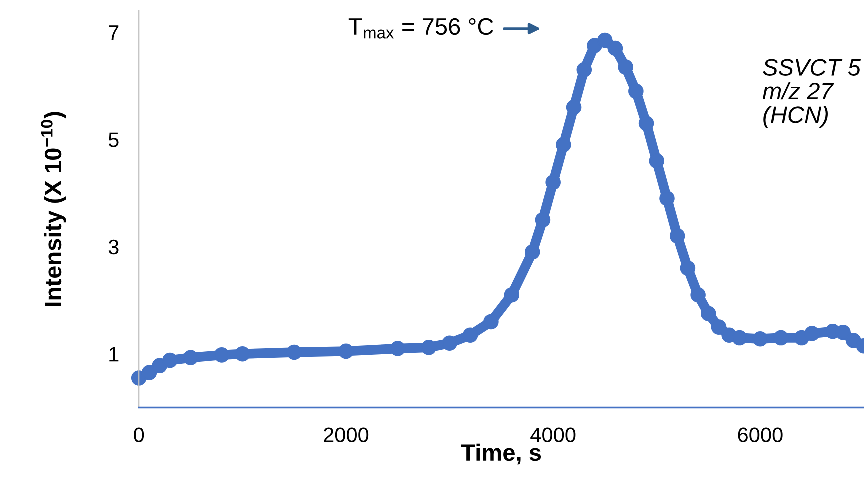 This screenshot has width=864, height=478. Describe the element at coordinates (811, 93) in the screenshot. I see `annotation: SSVCT 5 m/z 27 (HCN)` at that location.